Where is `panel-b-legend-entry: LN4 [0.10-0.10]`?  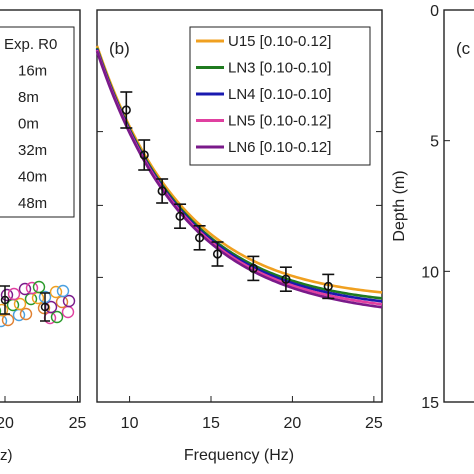 panel-b-legend-entry: LN4 [0.10-0.10] is located at coordinates (279, 94).